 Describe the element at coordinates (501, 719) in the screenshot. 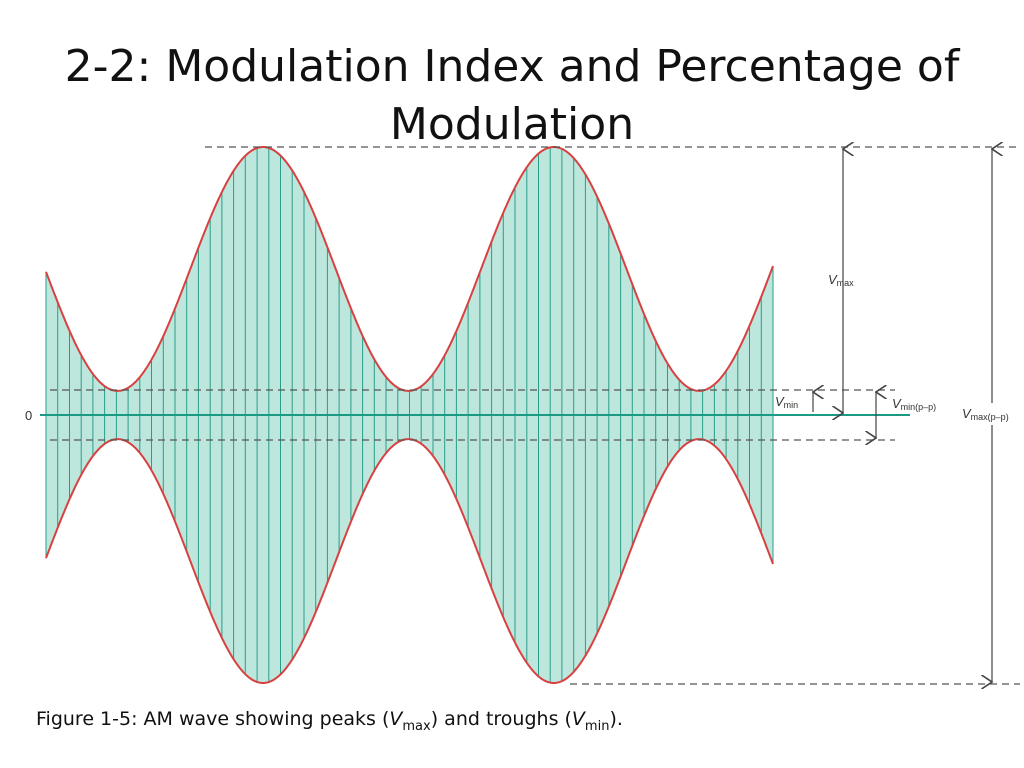

I see `caption-middle: ) and troughs (` at that location.